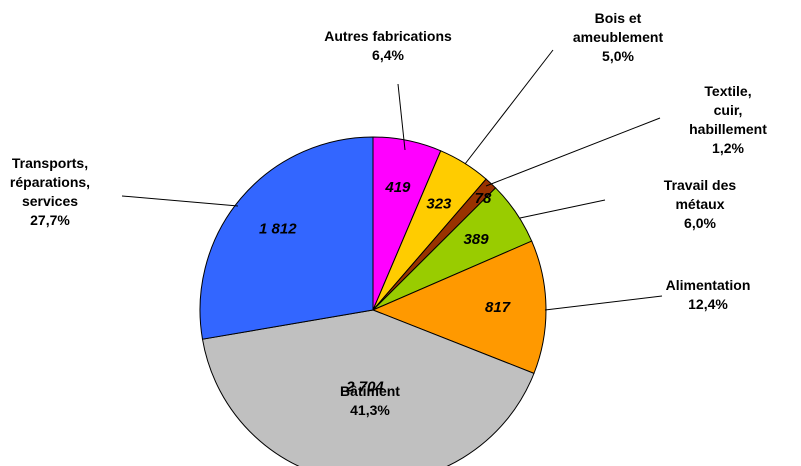  I want to click on value-label: 419, so click(397, 187).